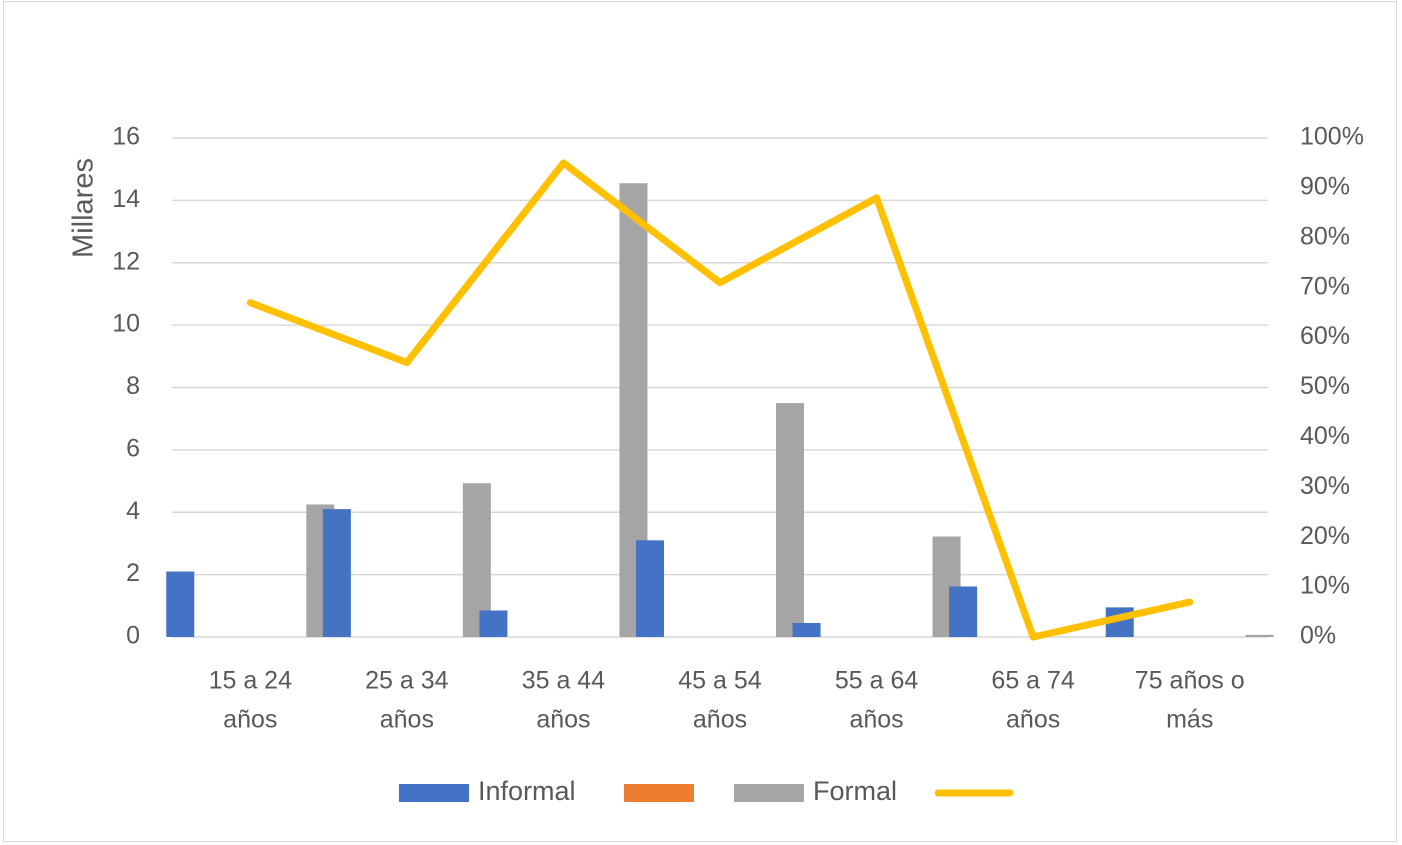 Image resolution: width=1402 pixels, height=845 pixels. I want to click on y2-tick-label: 30%, so click(1325, 486).